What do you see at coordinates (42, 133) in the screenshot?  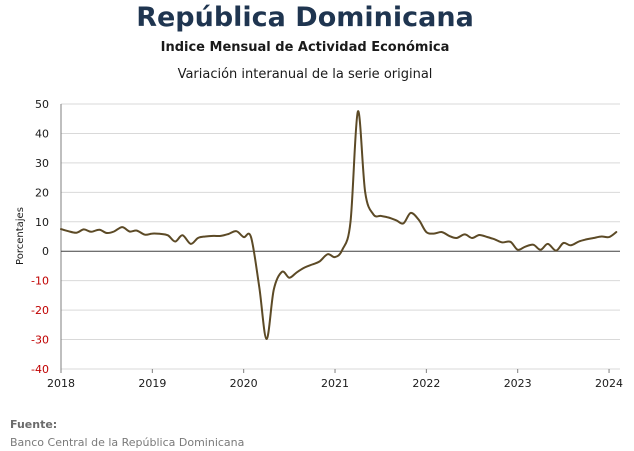 I see `y-tick-label: 40` at bounding box center [42, 133].